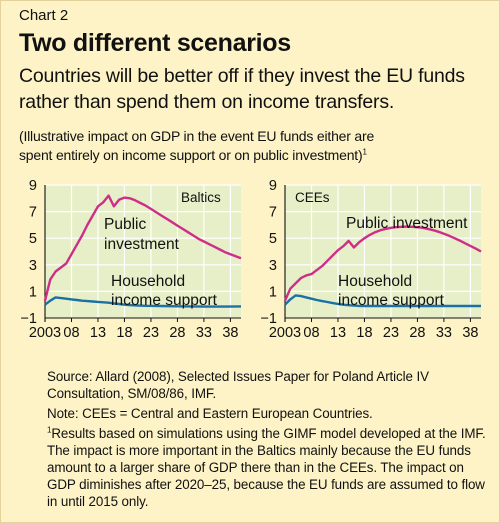 The width and height of the screenshot is (500, 523). What do you see at coordinates (364, 152) in the screenshot?
I see `note-footnote-mark: 1` at bounding box center [364, 152].